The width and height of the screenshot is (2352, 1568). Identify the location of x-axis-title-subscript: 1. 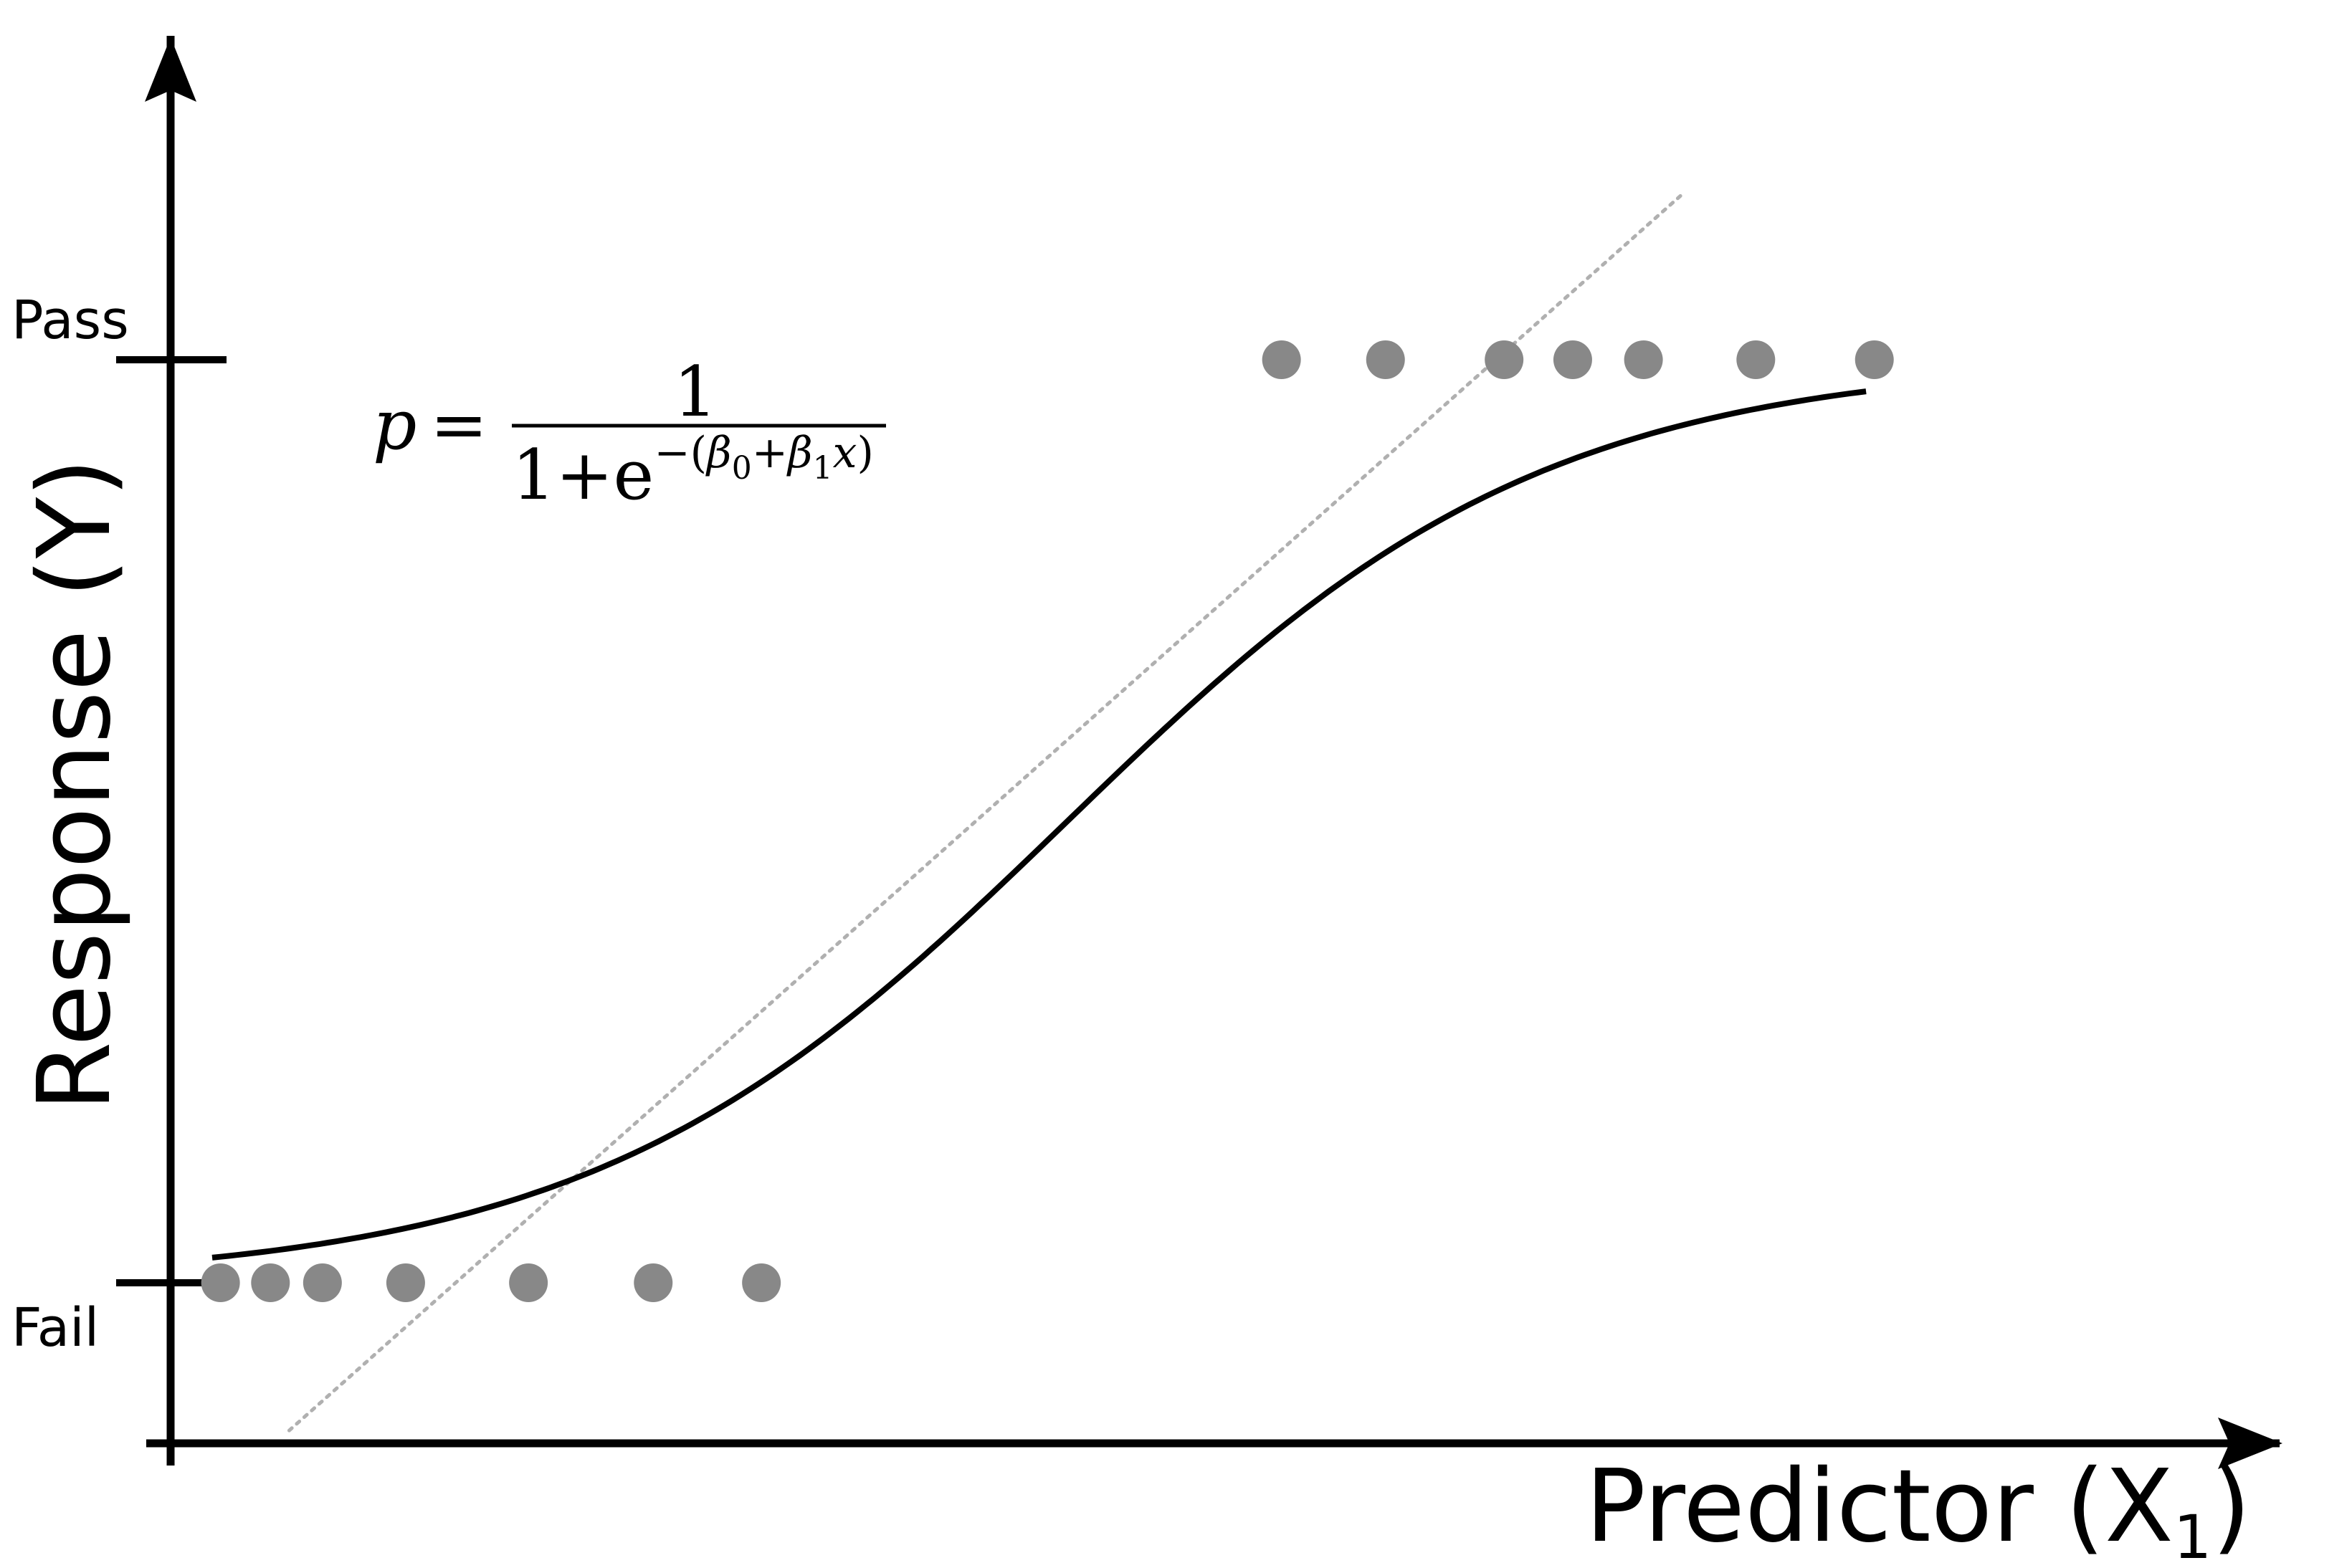
(2192, 1535).